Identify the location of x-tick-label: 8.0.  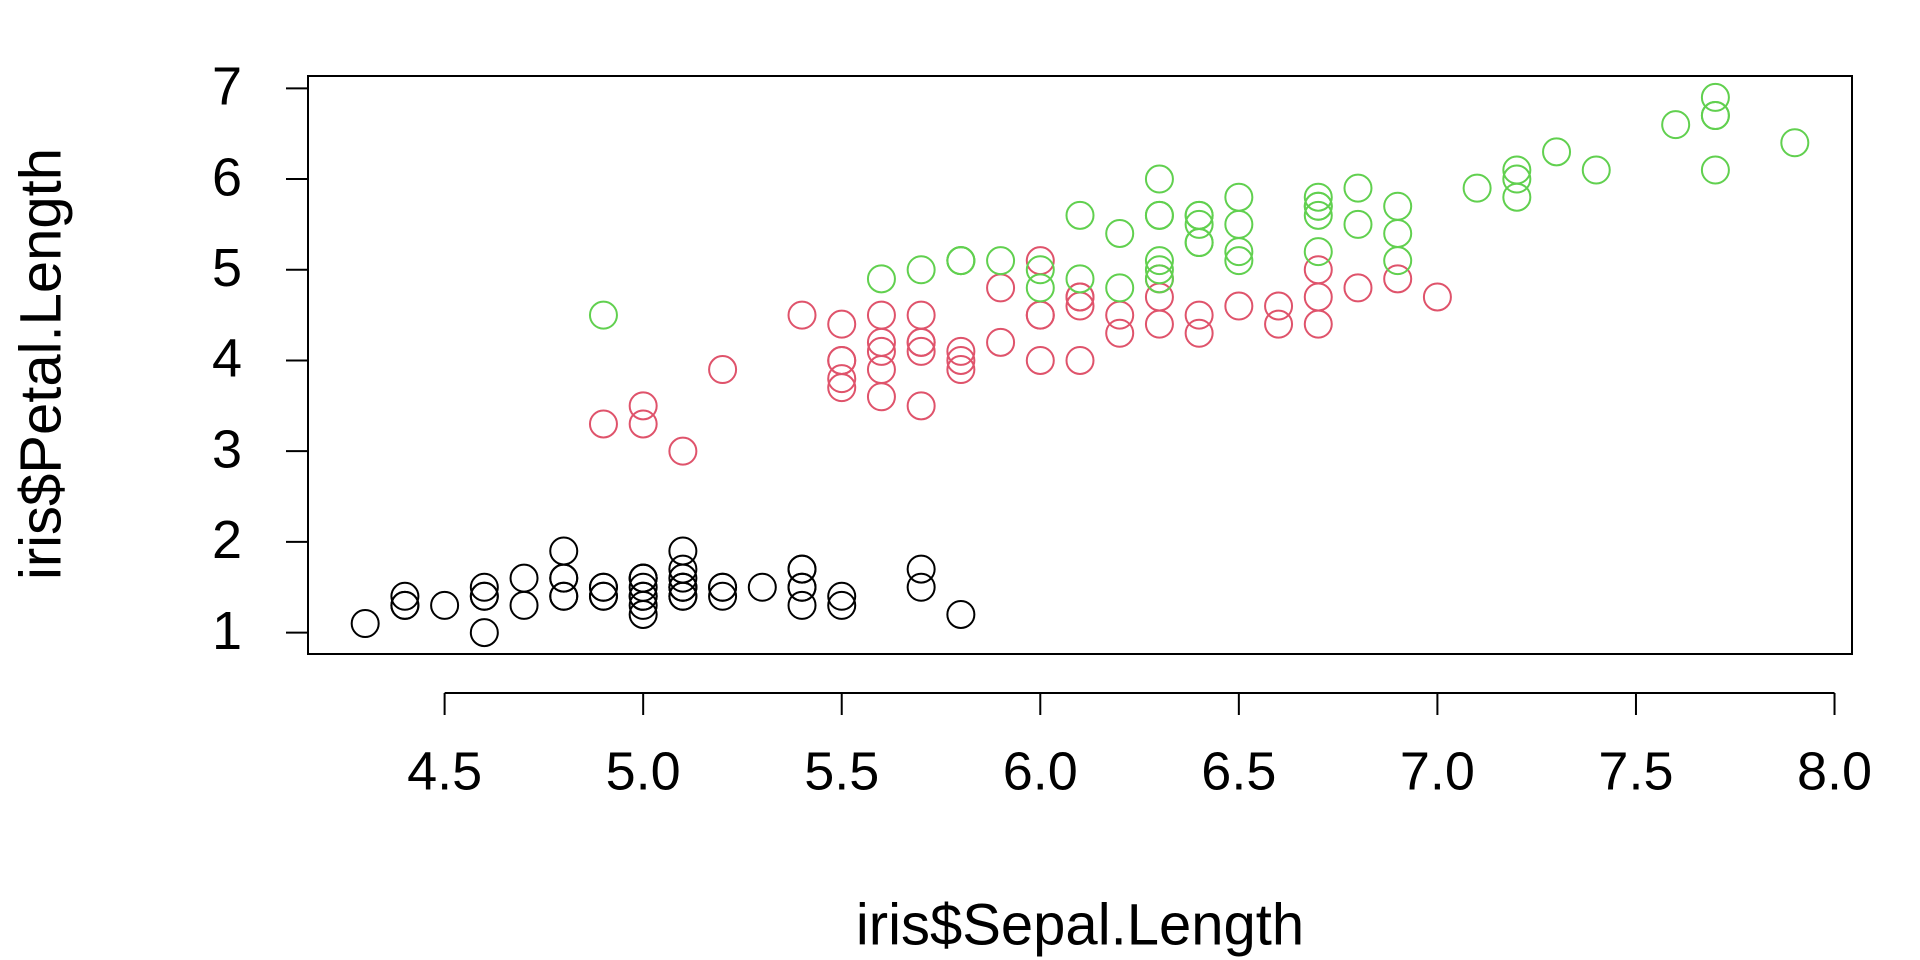
(1834, 771).